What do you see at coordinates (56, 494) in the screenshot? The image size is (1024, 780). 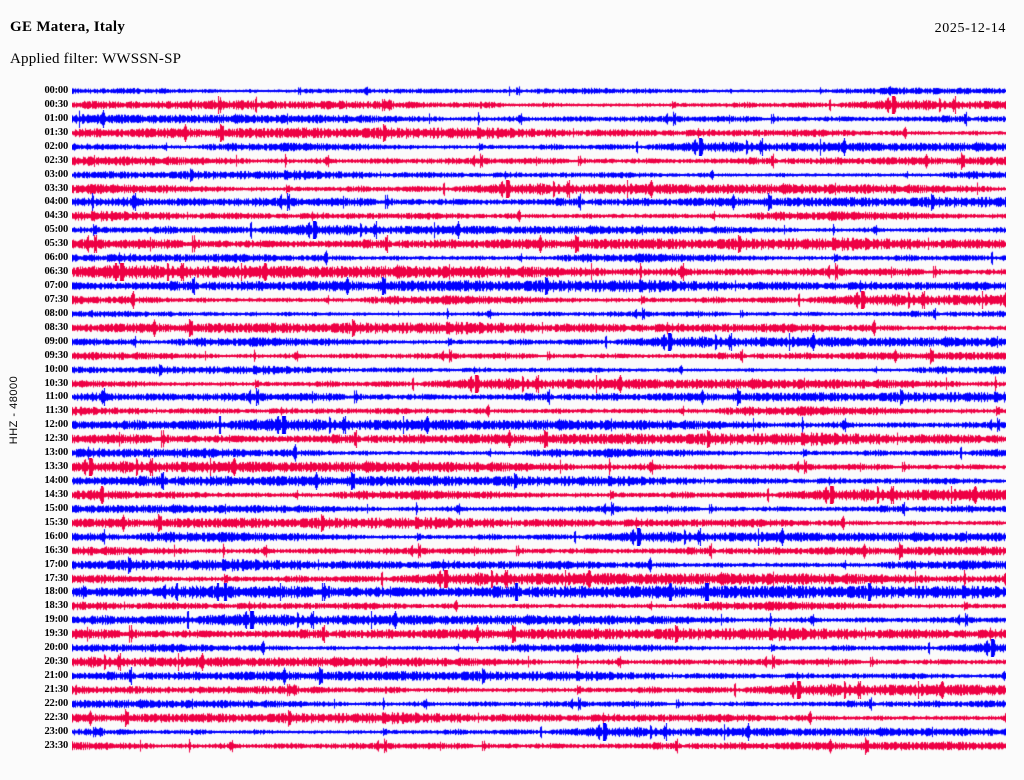 I see `trace-time-label: 14:30` at bounding box center [56, 494].